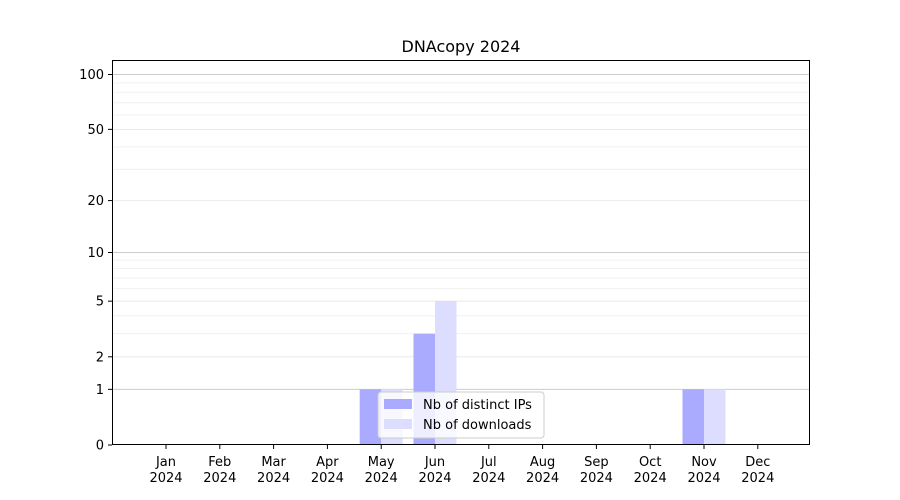 The height and width of the screenshot is (500, 900). Describe the element at coordinates (219, 470) in the screenshot. I see `x-tick-label: Feb 2024` at that location.